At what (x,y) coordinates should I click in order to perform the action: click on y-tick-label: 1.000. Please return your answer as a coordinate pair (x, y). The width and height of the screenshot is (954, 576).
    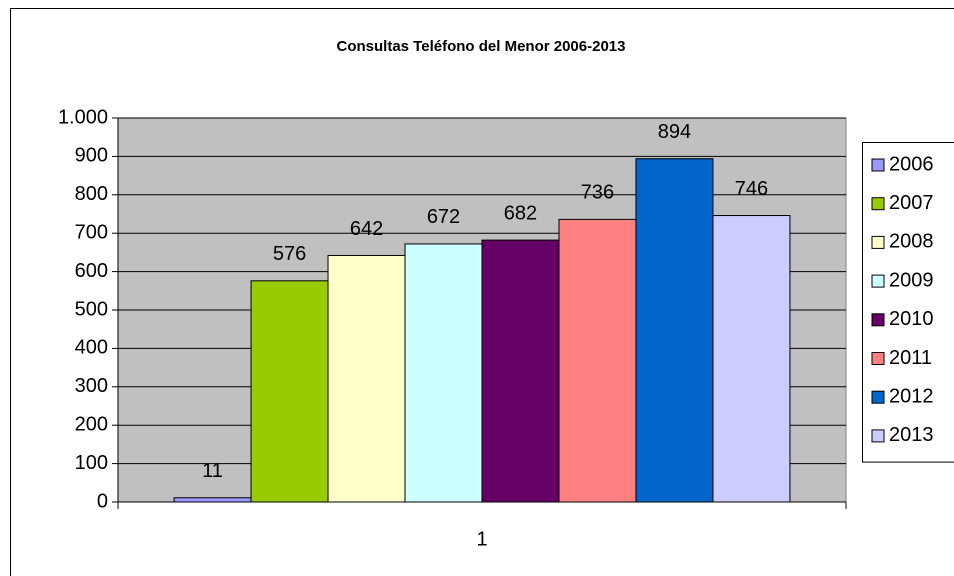
    Looking at the image, I should click on (83, 117).